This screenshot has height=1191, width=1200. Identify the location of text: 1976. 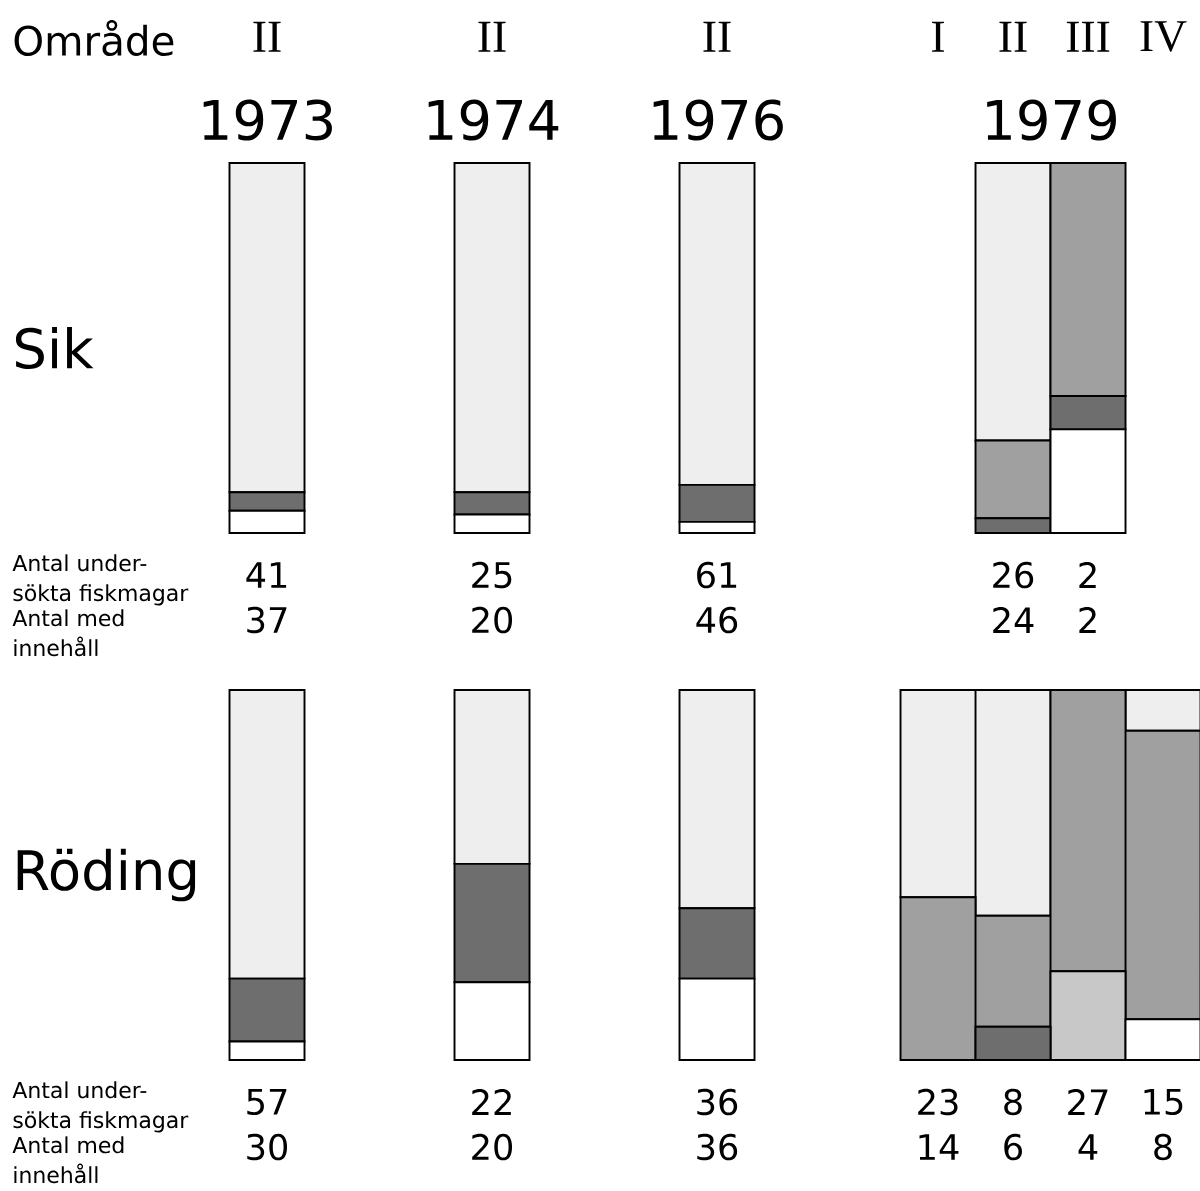
(718, 120).